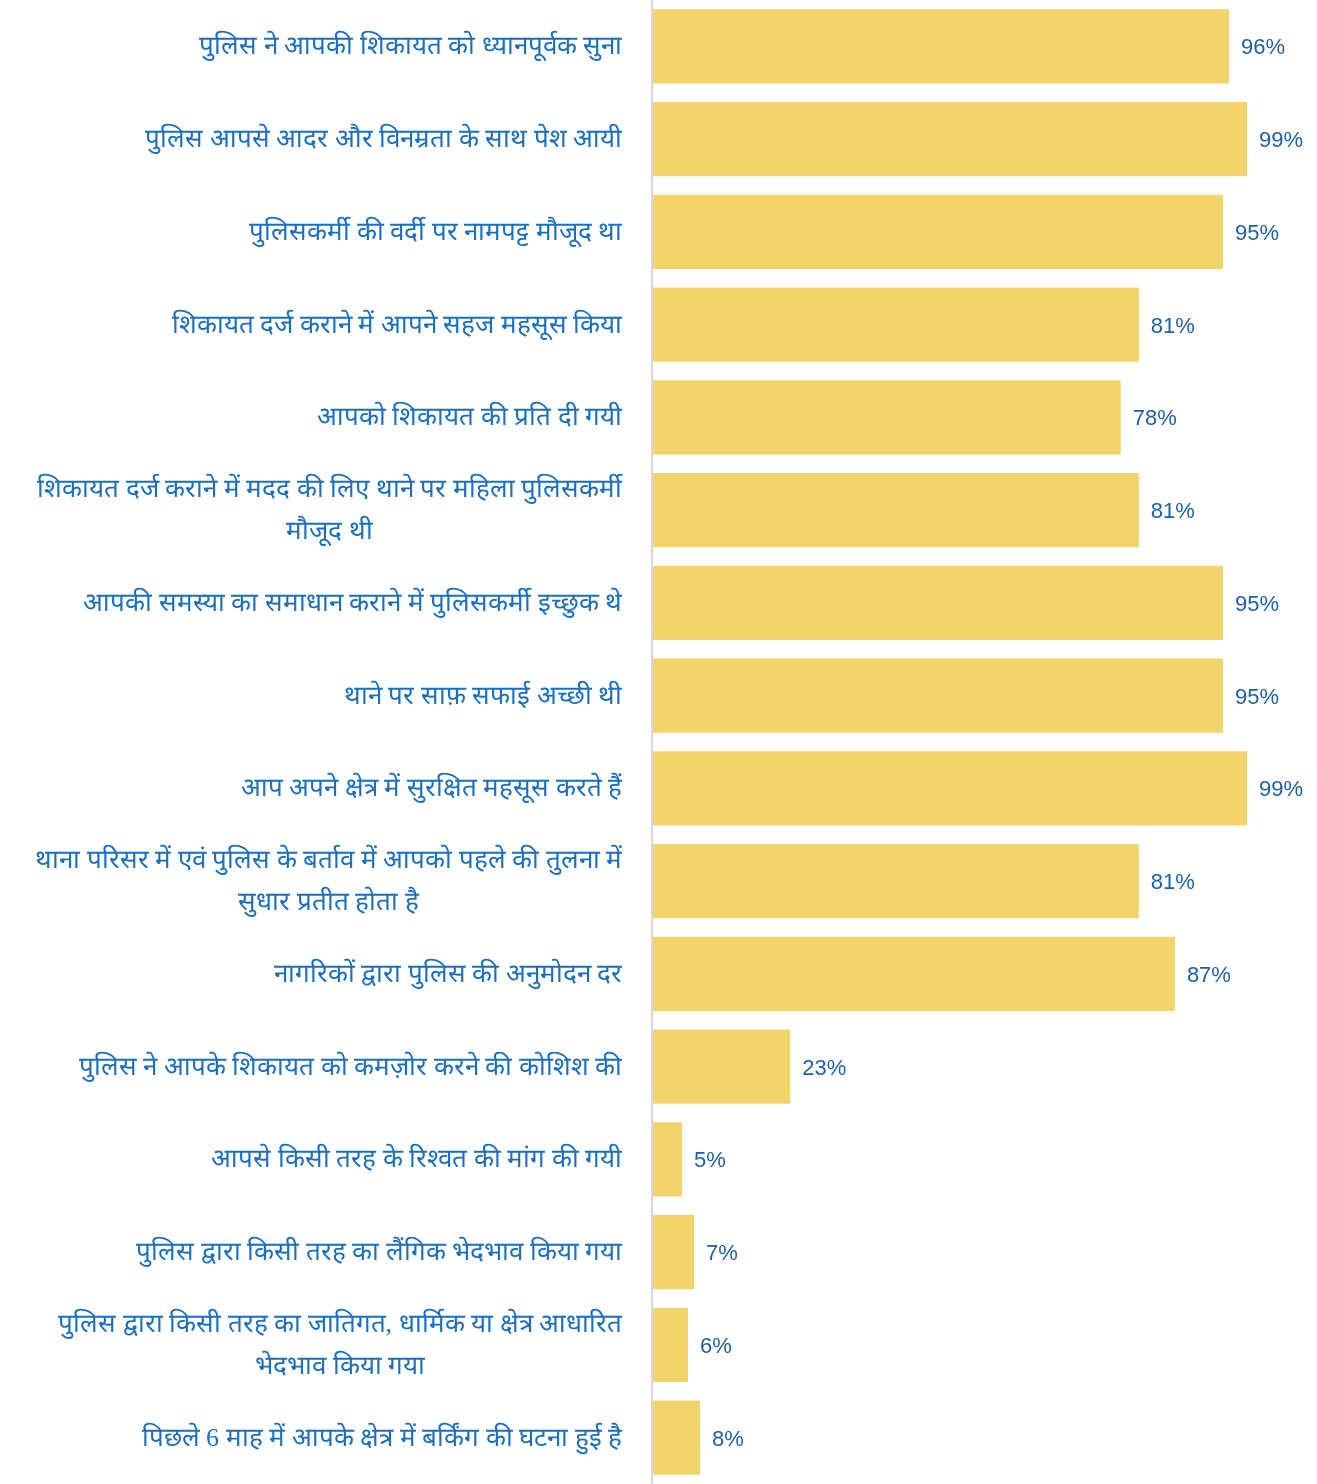  Describe the element at coordinates (436, 231) in the screenshot. I see `y-tick-label: पुलिसकर्मी की वर्दी पर नामपट्ट मौजूद था` at that location.